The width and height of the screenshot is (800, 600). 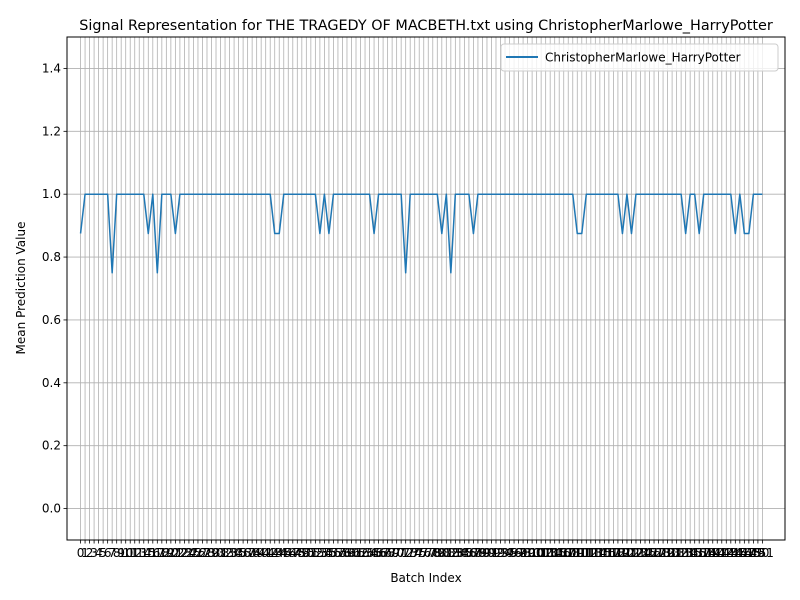 I want to click on x-tick-label: 99, so click(x=527, y=553).